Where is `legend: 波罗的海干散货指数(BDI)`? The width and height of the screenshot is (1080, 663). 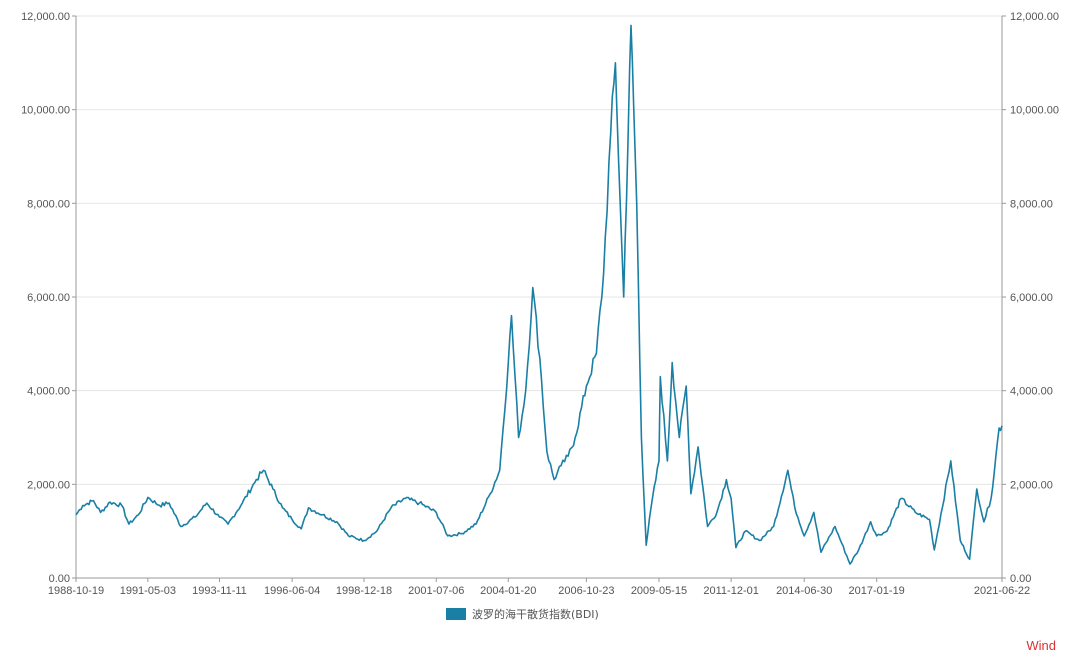
legend: 波罗的海干散货指数(BDI) is located at coordinates (522, 614).